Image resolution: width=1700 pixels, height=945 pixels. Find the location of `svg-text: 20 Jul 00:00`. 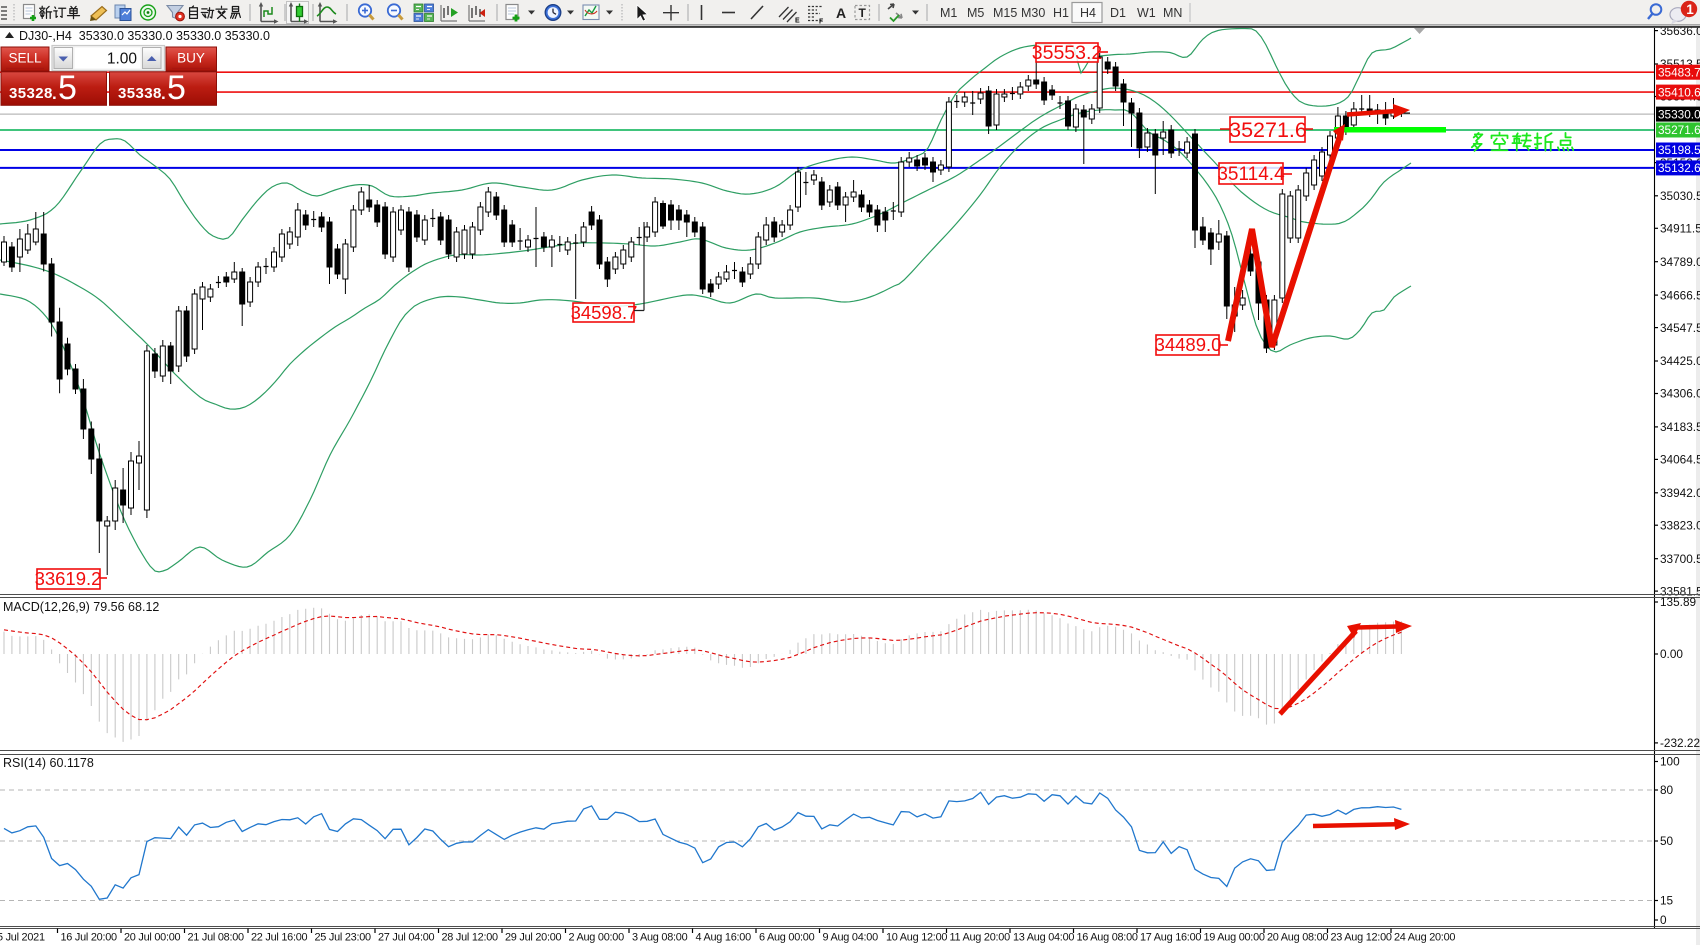

svg-text: 20 Jul 00:00 is located at coordinates (152, 938).